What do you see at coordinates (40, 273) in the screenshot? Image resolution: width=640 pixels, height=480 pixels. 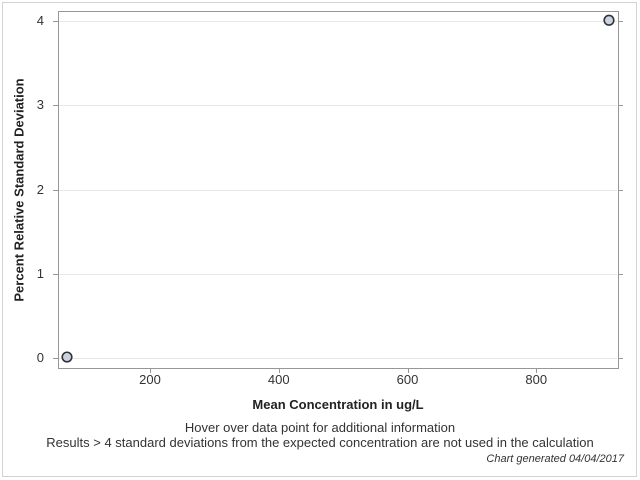 I see `y-tick-label: 1` at bounding box center [40, 273].